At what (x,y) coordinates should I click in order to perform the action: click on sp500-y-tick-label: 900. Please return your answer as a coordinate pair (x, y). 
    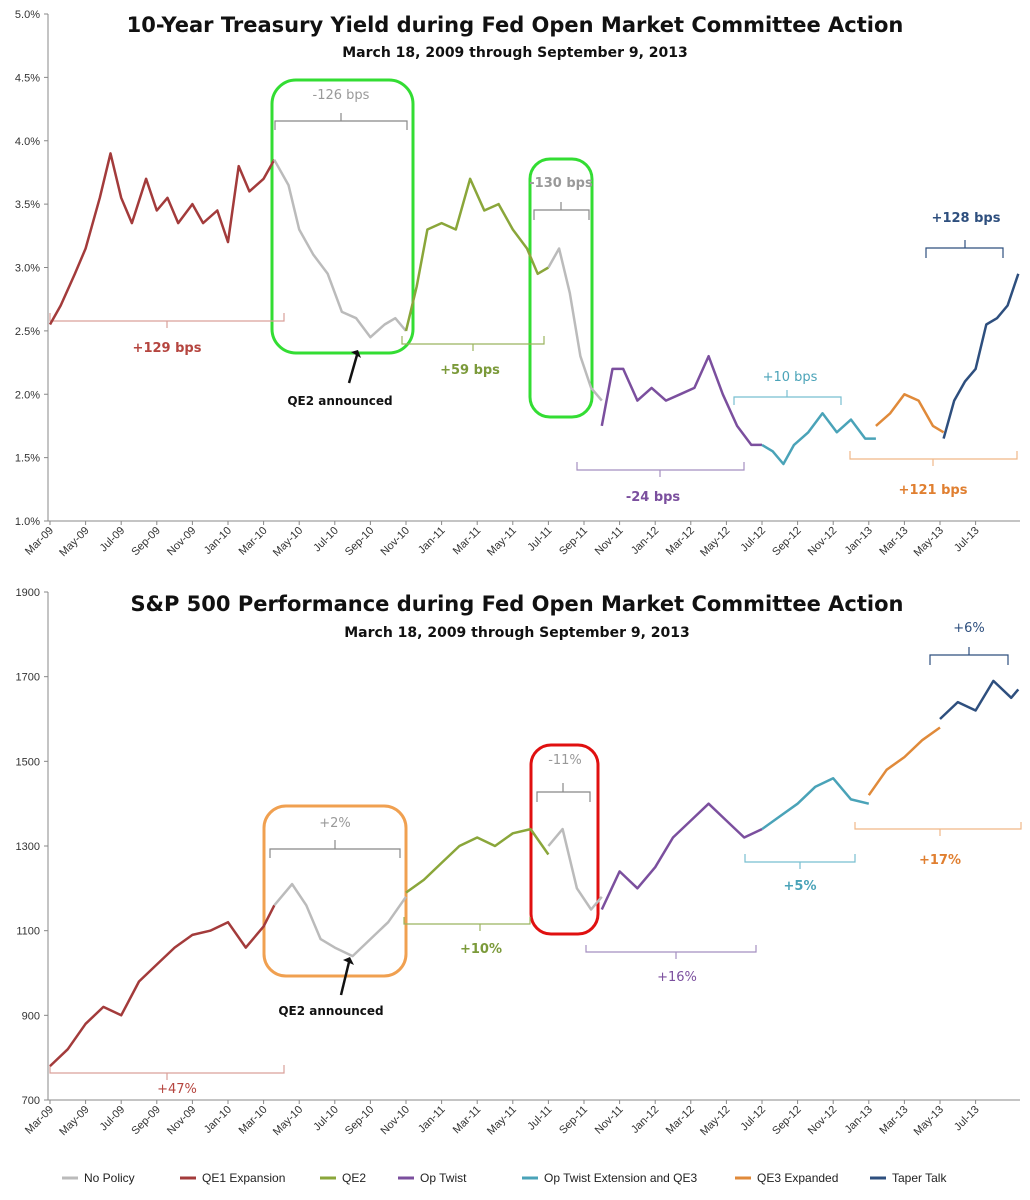
    Looking at the image, I should click on (31, 1016).